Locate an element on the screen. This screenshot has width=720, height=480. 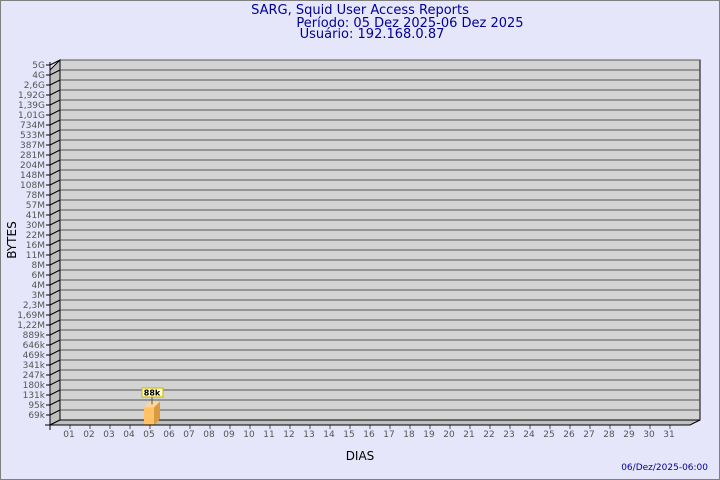
y-tick-label: 8M is located at coordinates (39, 266).